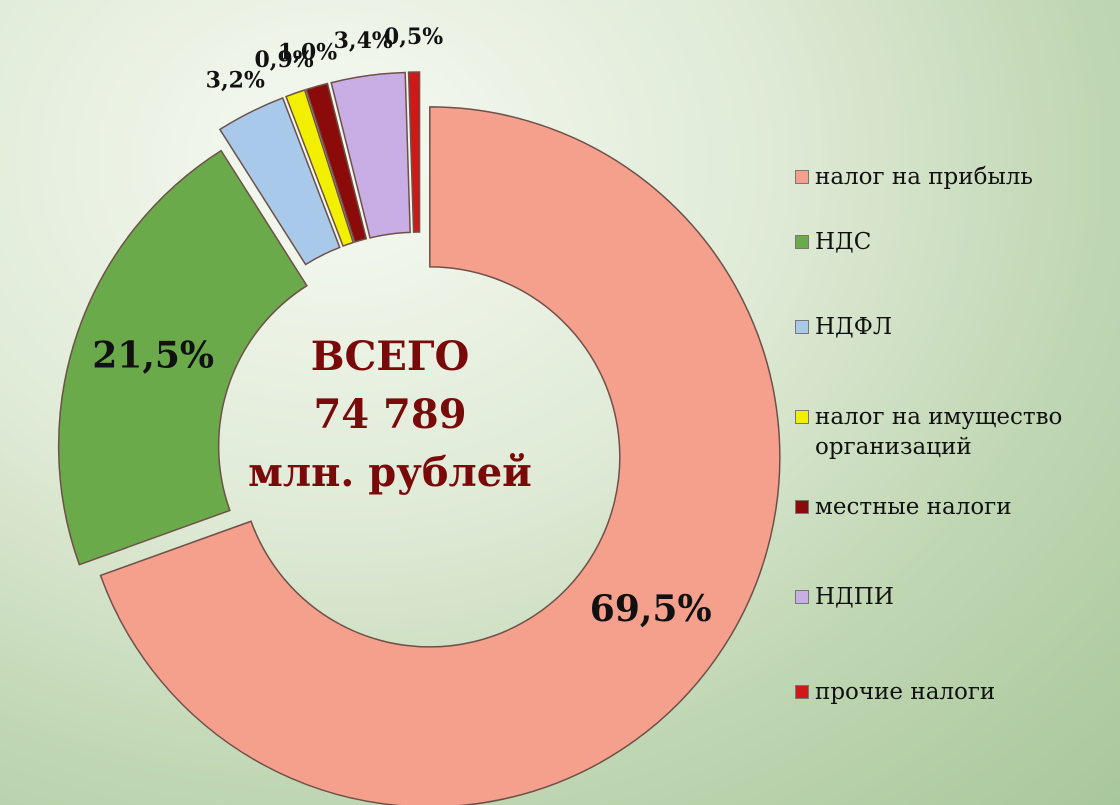 The width and height of the screenshot is (1120, 805). What do you see at coordinates (854, 597) in the screenshot?
I see `legend-label: НДПИ` at bounding box center [854, 597].